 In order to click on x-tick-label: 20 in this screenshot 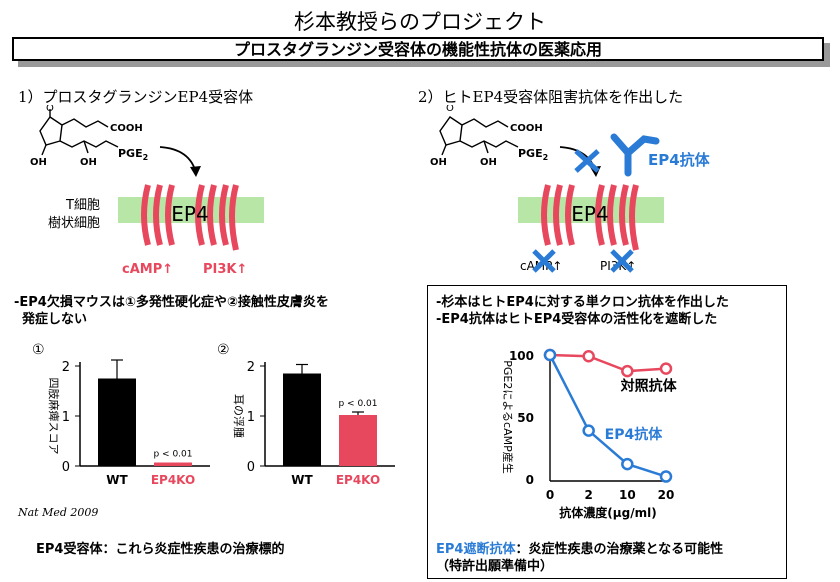, I will do `click(666, 495)`.